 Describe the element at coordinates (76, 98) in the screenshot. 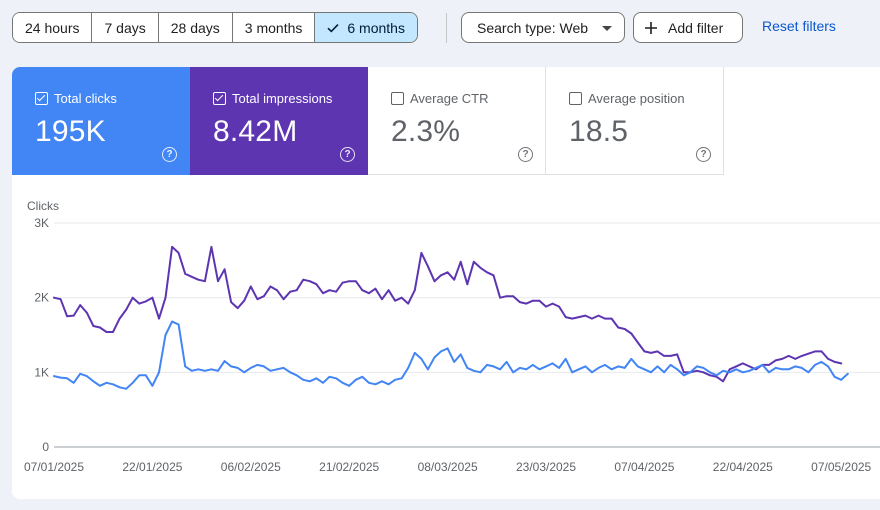

I see `metric-label-row: Total clicks` at that location.